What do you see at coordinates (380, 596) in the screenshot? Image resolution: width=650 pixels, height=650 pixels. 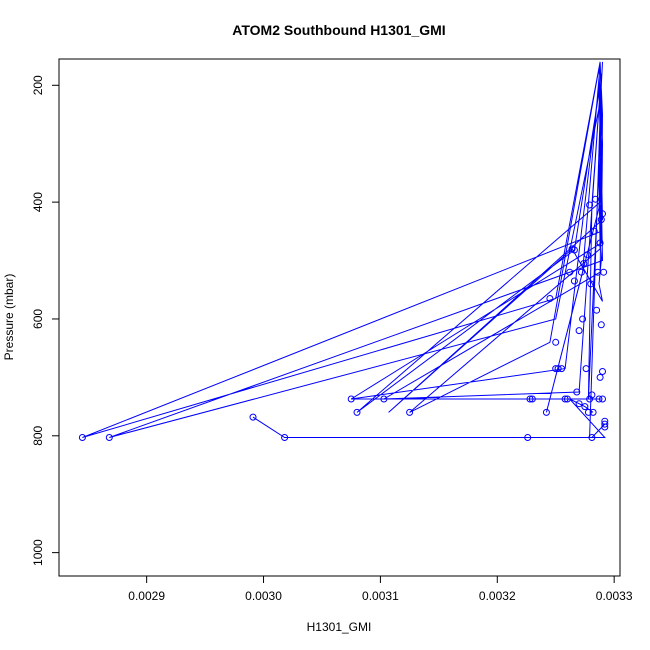 I see `x-tick-label: 0.0031` at bounding box center [380, 596].